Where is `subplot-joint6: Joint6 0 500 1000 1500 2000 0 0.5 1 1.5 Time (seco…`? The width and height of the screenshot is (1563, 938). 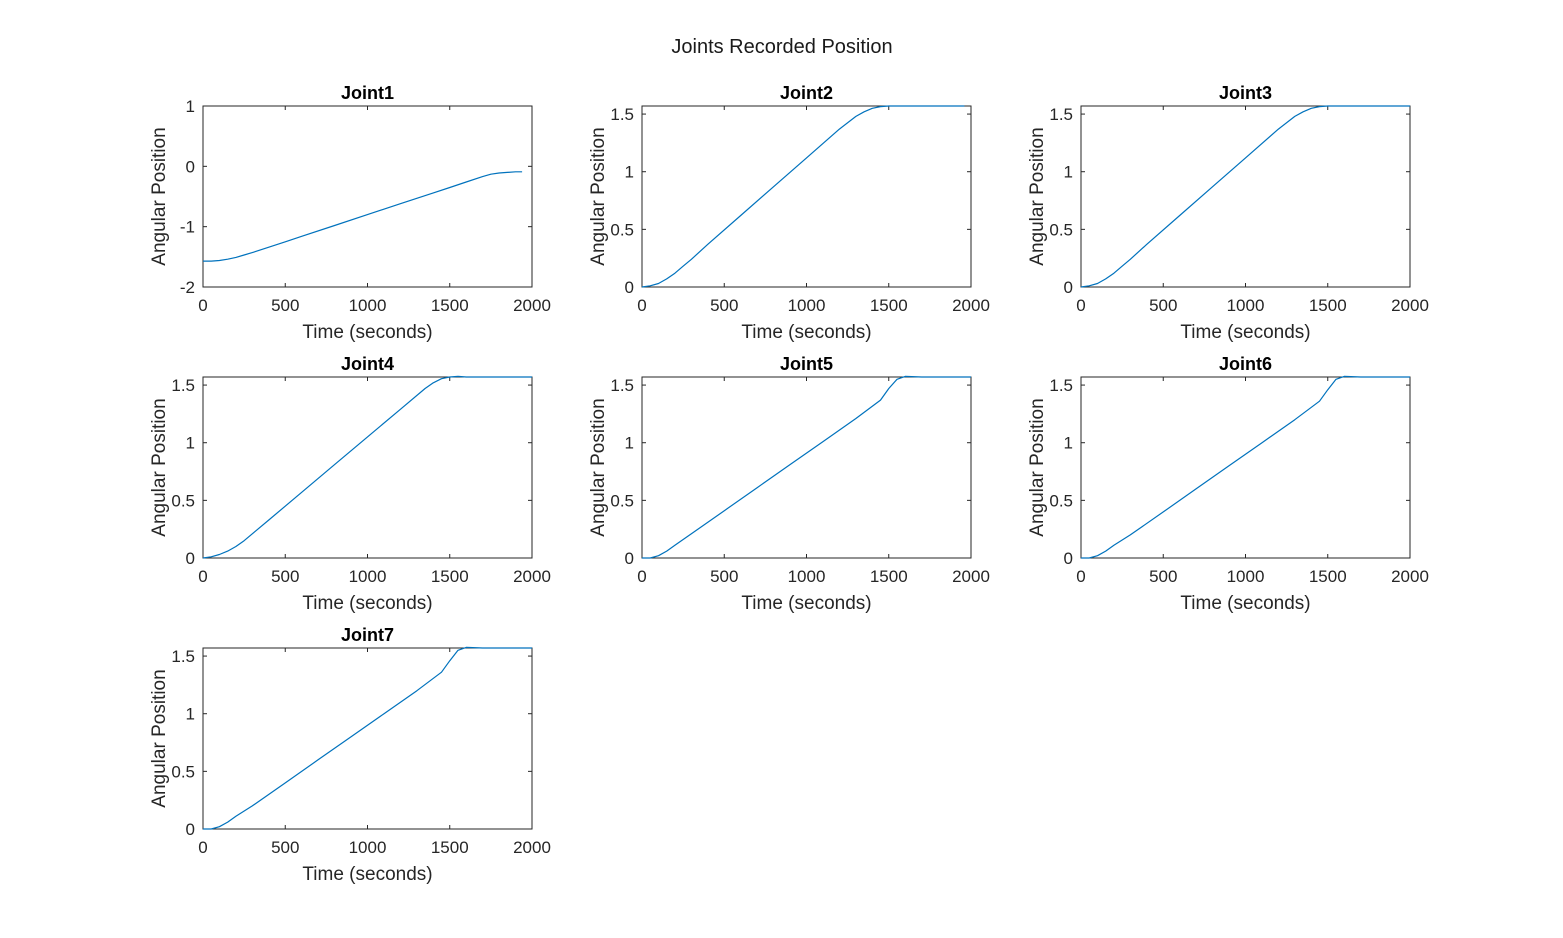
subplot-joint6: Joint6 0 500 1000 1500 2000 0 0.5 1 1.5 Time (seco… is located at coordinates (1228, 484).